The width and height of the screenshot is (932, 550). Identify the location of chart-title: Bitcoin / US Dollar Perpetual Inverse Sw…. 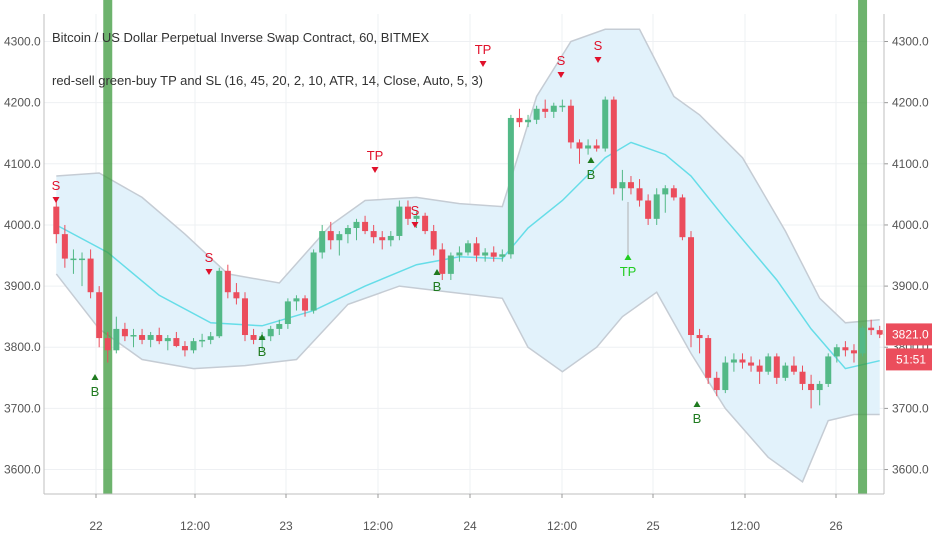
(240, 37).